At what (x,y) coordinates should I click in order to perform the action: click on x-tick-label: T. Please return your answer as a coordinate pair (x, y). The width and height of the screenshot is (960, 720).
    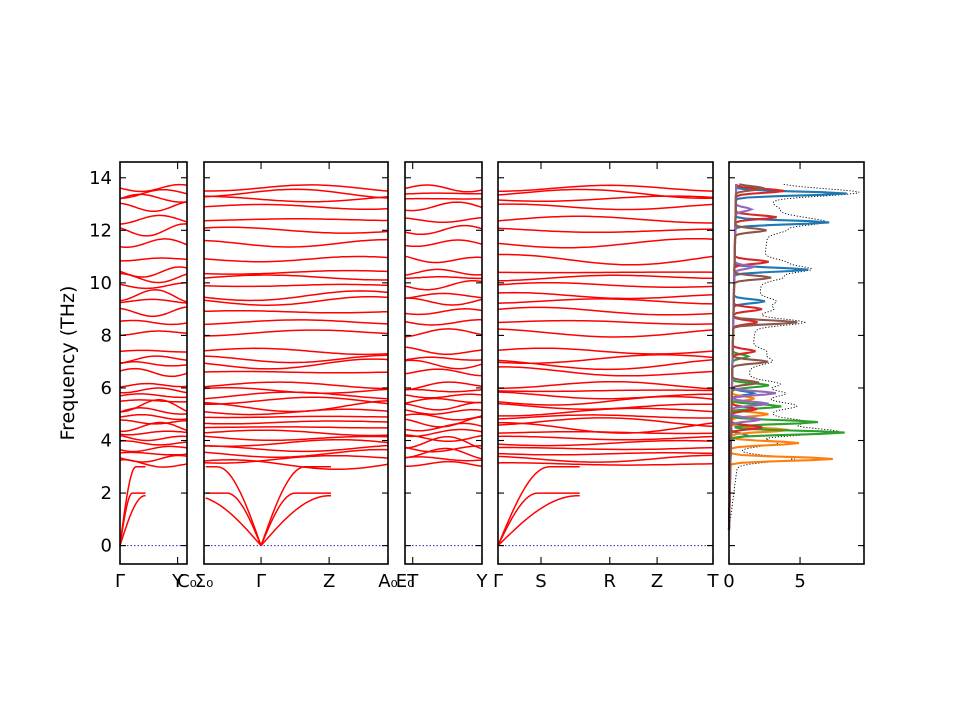
    Looking at the image, I should click on (713, 581).